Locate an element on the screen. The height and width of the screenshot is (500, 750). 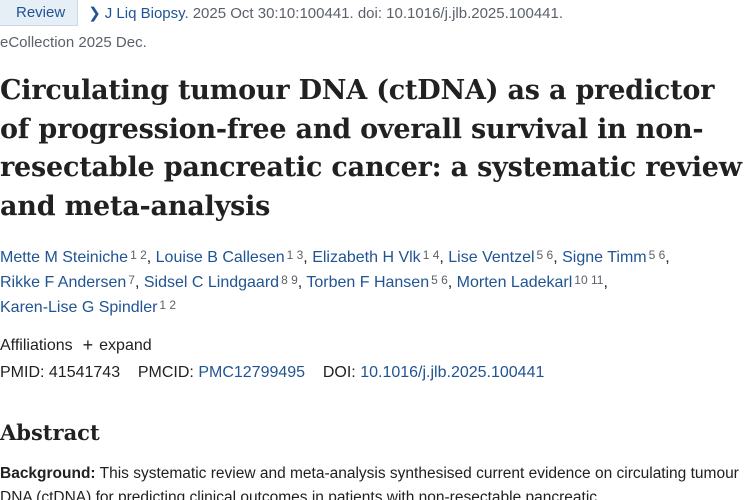
chevron-right-icon: ❯ is located at coordinates (94, 13).